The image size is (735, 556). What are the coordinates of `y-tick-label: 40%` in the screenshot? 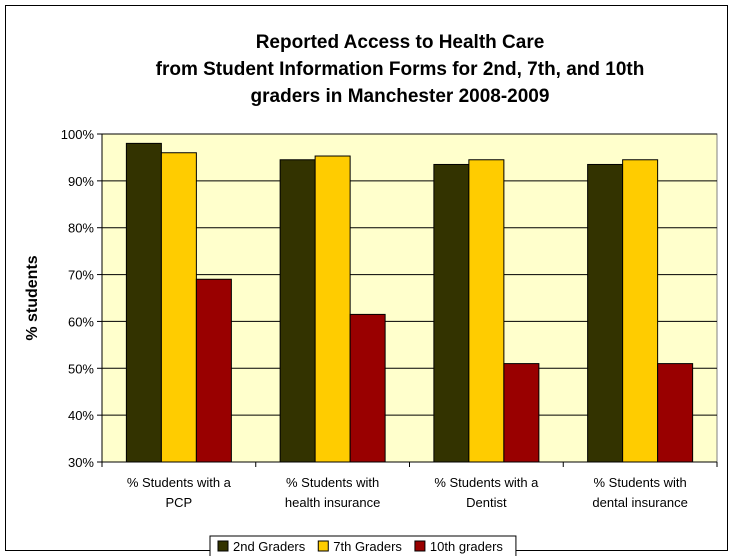 It's located at (81, 415).